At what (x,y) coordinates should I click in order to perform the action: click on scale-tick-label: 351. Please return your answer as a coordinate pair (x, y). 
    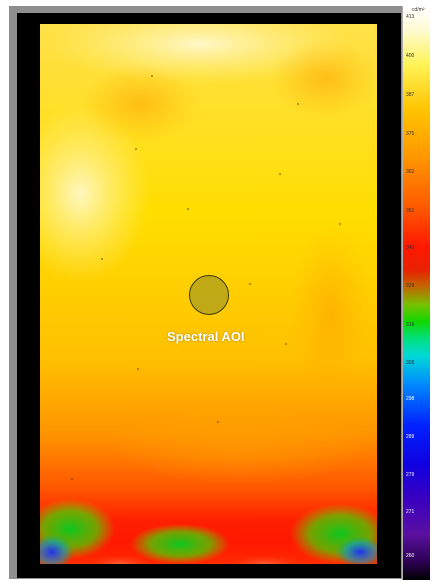
    Looking at the image, I should click on (410, 211).